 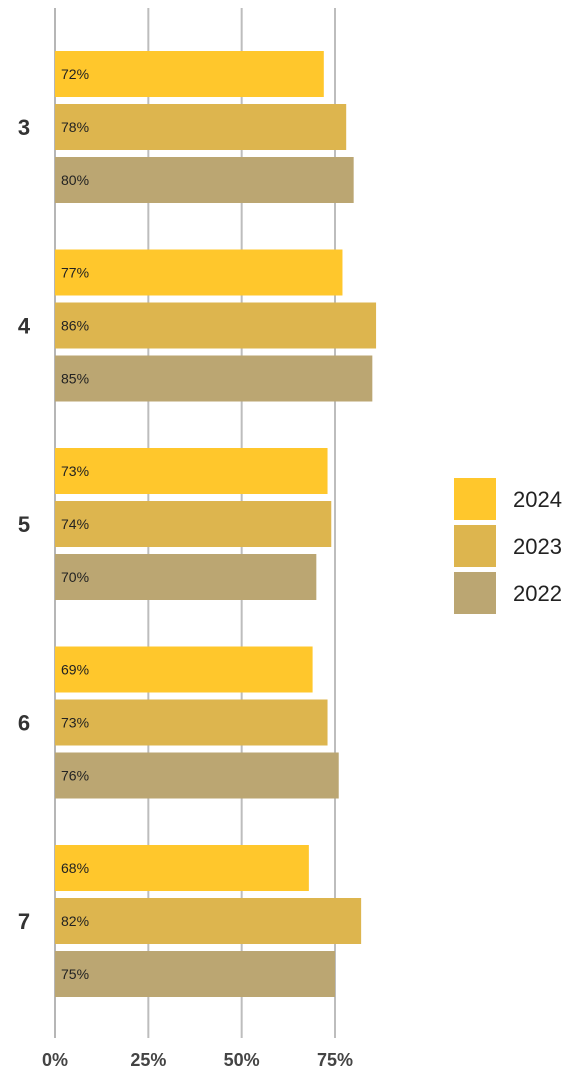 What do you see at coordinates (537, 546) in the screenshot?
I see `legend-label: 2023` at bounding box center [537, 546].